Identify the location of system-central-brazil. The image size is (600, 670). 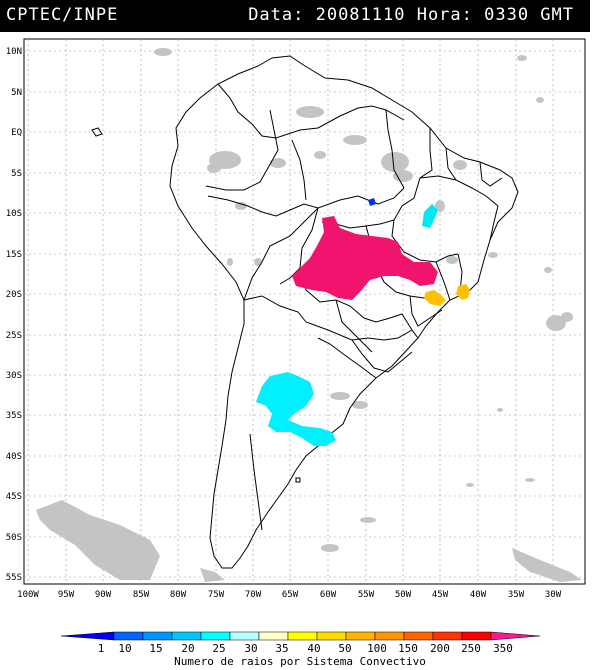
(365, 258).